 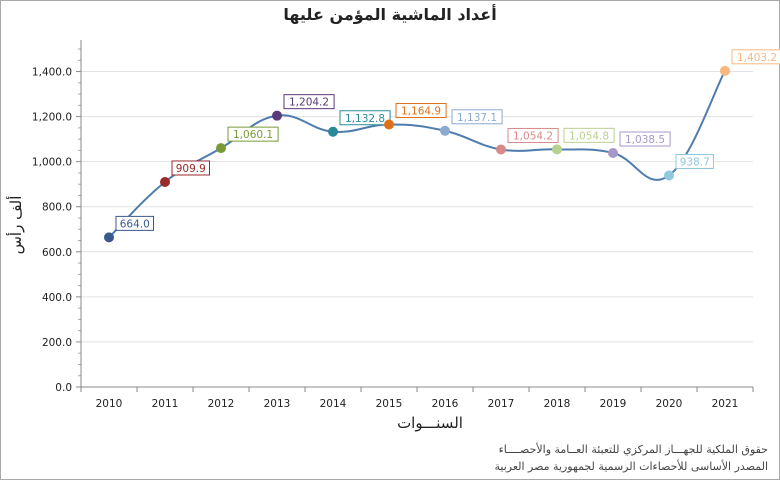 I want to click on data-label: 938.7, so click(x=695, y=162).